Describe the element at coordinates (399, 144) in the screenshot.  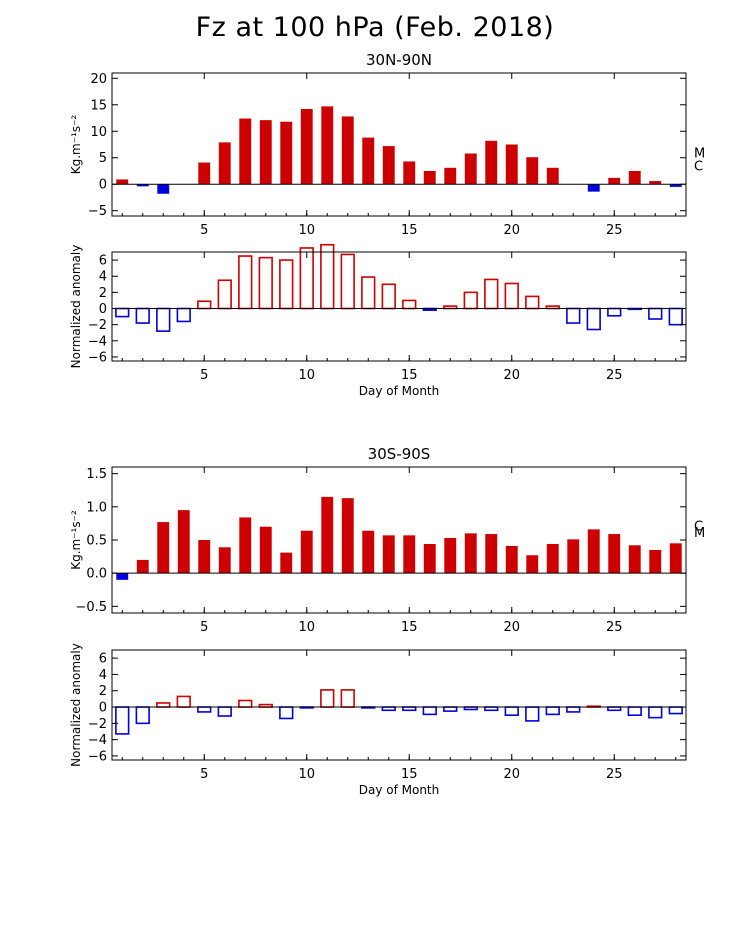
I see `plot-frame` at that location.